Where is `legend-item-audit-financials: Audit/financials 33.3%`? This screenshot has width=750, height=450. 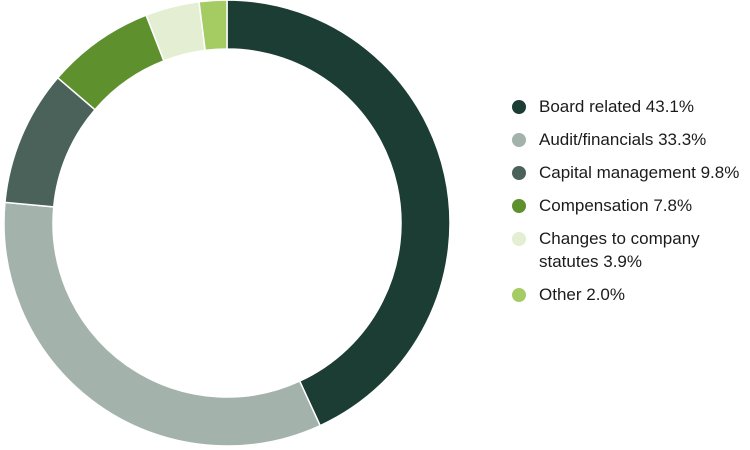
legend-item-audit-financials: Audit/financials 33.3% is located at coordinates (628, 139).